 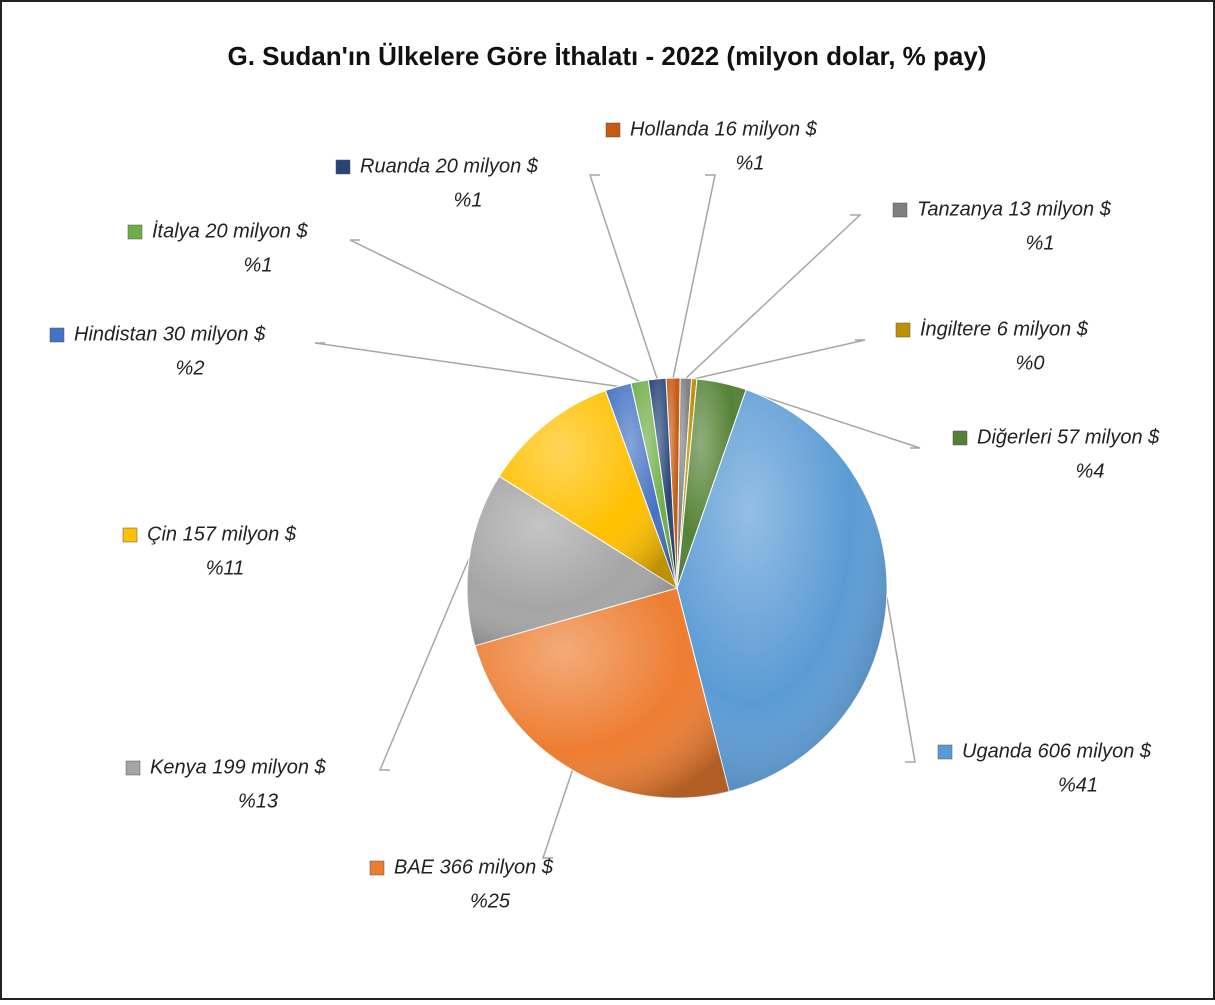 What do you see at coordinates (1014, 209) in the screenshot?
I see `data-label: Tanzanya 13 milyon $` at bounding box center [1014, 209].